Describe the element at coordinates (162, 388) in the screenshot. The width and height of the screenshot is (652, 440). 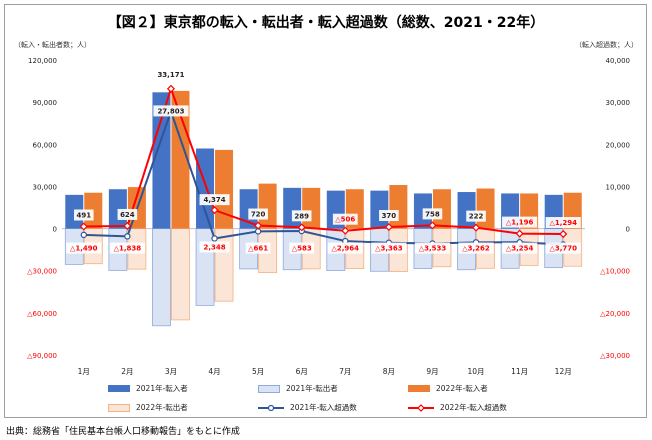
I see `legend-label-in2021: 2021年-転入者` at that location.